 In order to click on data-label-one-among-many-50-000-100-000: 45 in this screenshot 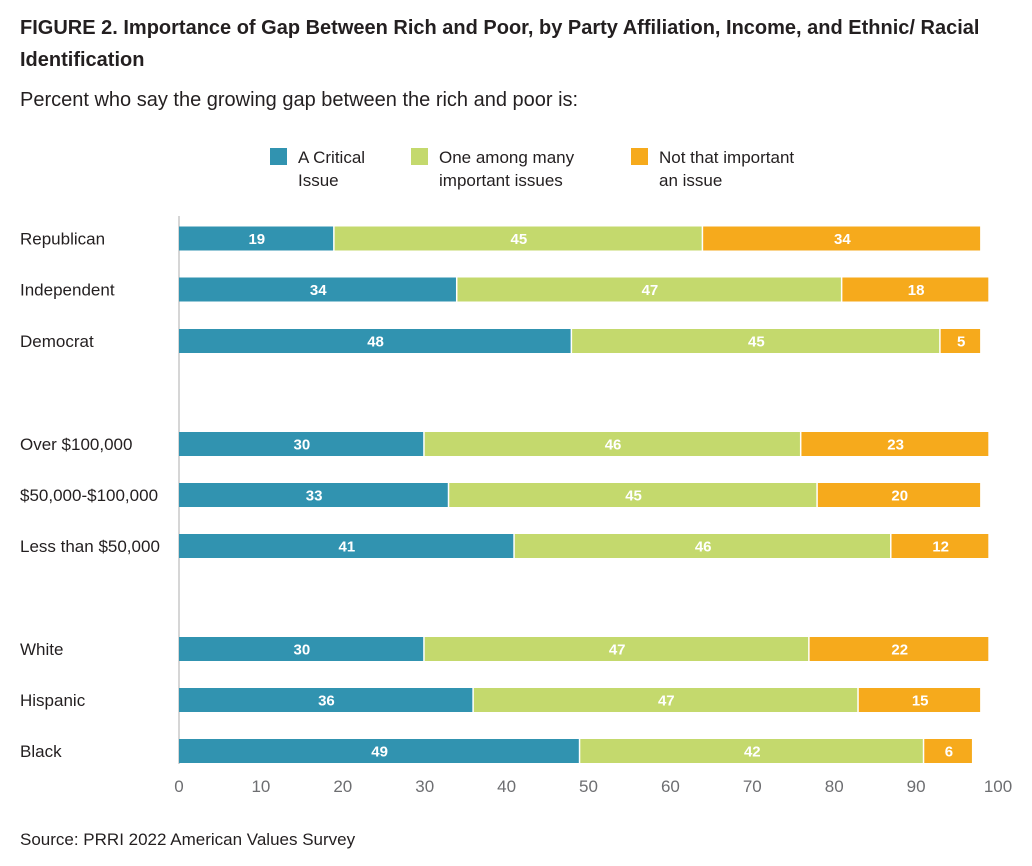, I will do `click(633, 496)`.